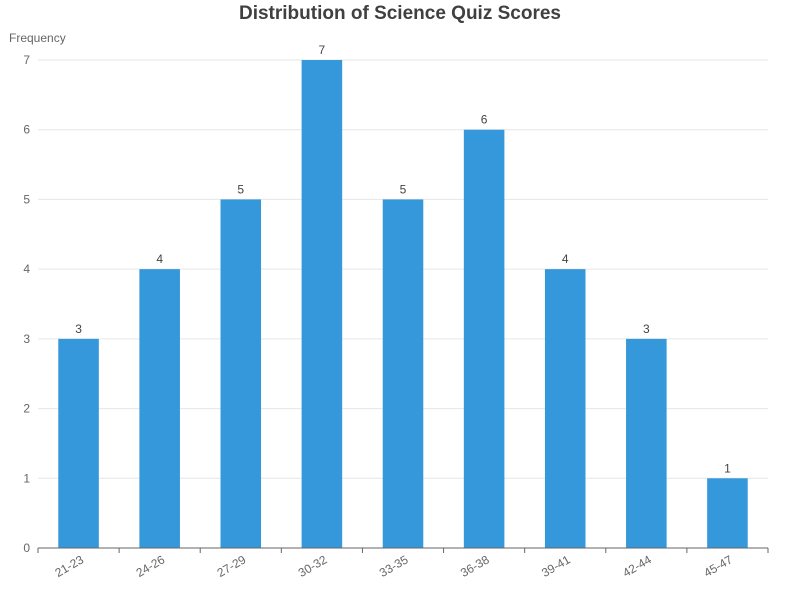  Describe the element at coordinates (400, 13) in the screenshot. I see `chart-title: Distribution of Science Quiz Scores` at that location.